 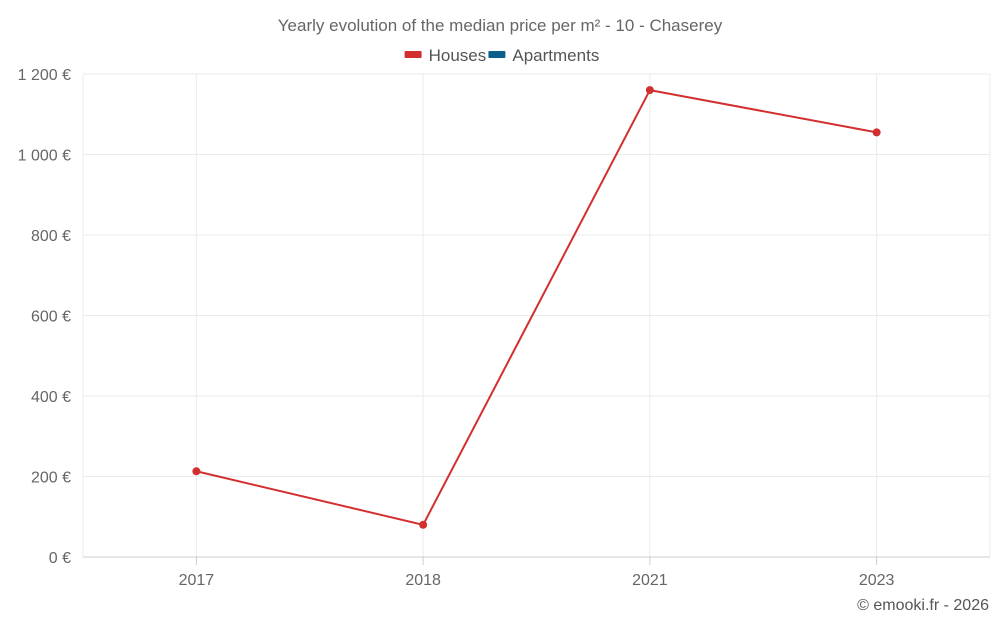 I want to click on x-tick-label: 2018, so click(x=423, y=580).